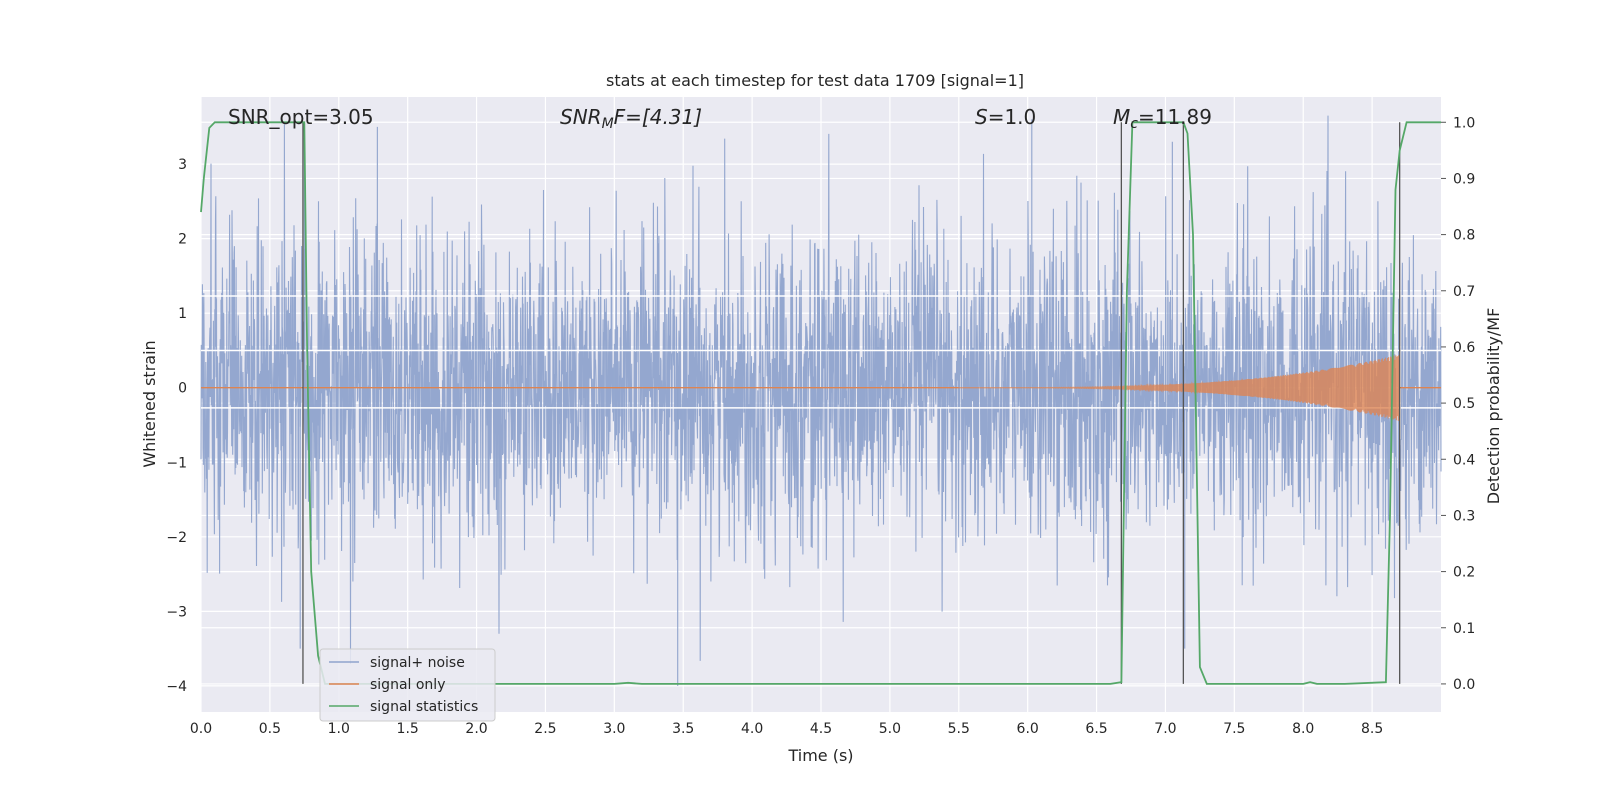 The height and width of the screenshot is (800, 1600). Describe the element at coordinates (608, 124) in the screenshot. I see `annotation-snr-mf-sub: M` at that location.